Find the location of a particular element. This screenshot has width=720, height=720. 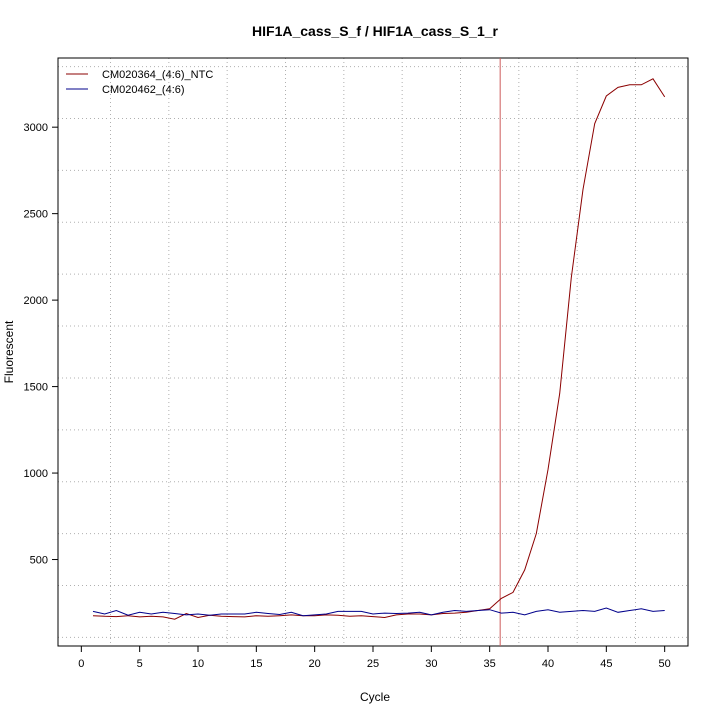

x-tick-label: 20 is located at coordinates (315, 664).